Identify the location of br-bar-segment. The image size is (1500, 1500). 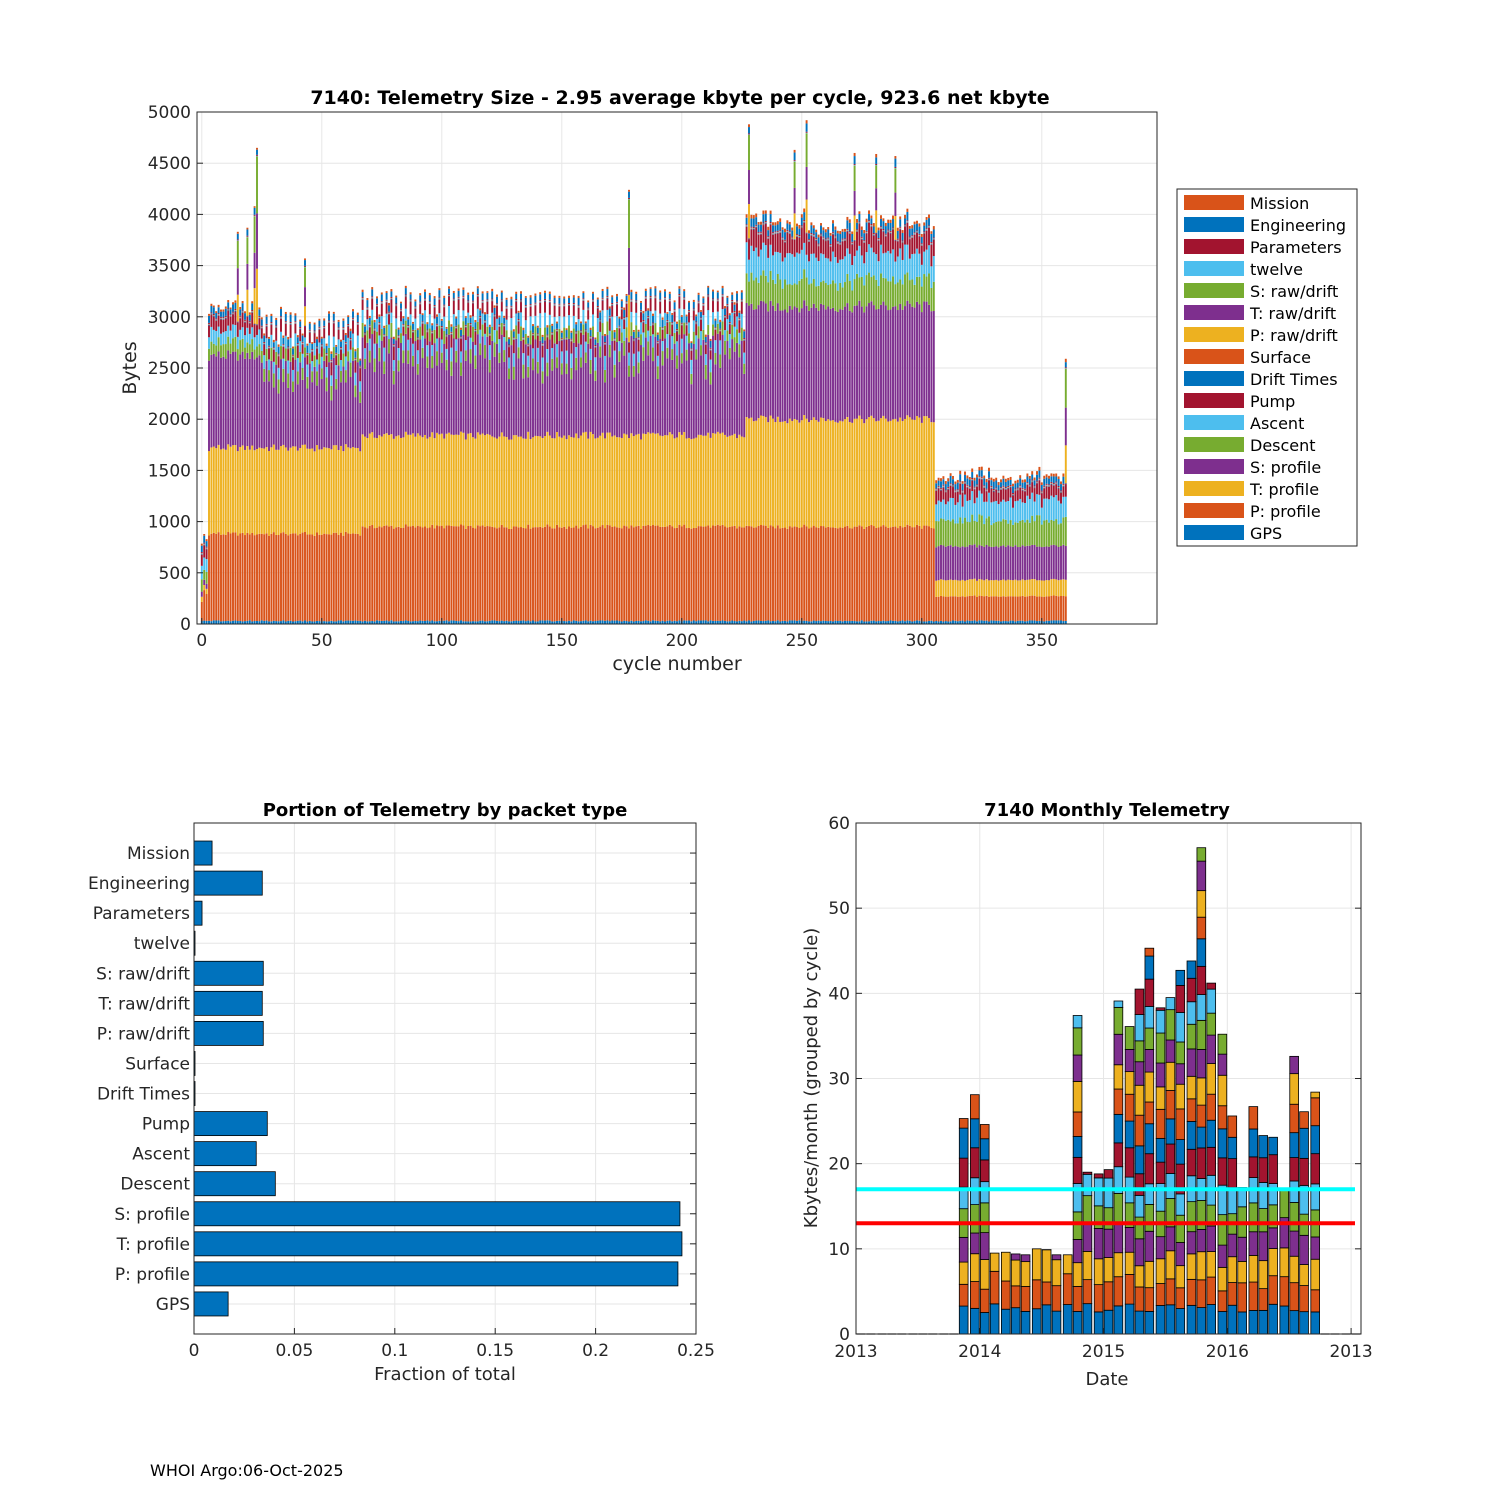
(984, 1192).